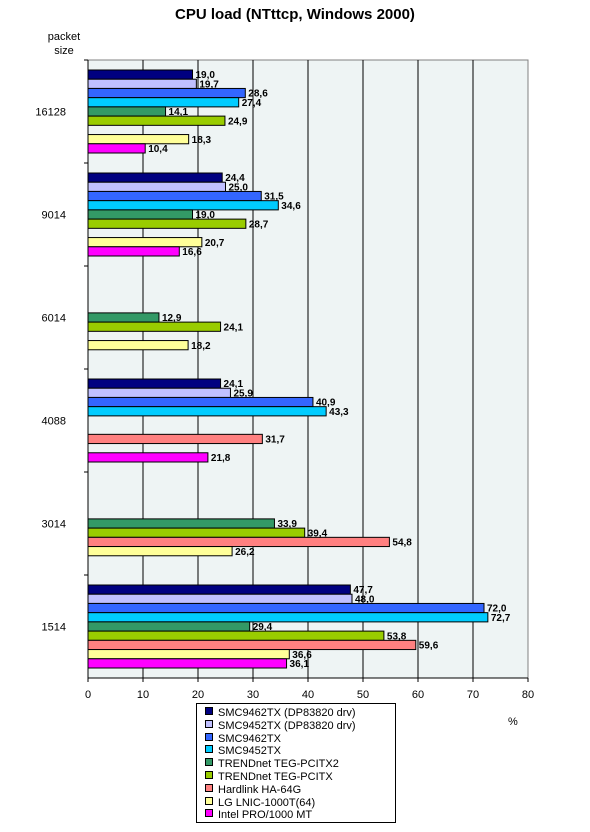  What do you see at coordinates (308, 694) in the screenshot?
I see `x-tick-label: 40` at bounding box center [308, 694].